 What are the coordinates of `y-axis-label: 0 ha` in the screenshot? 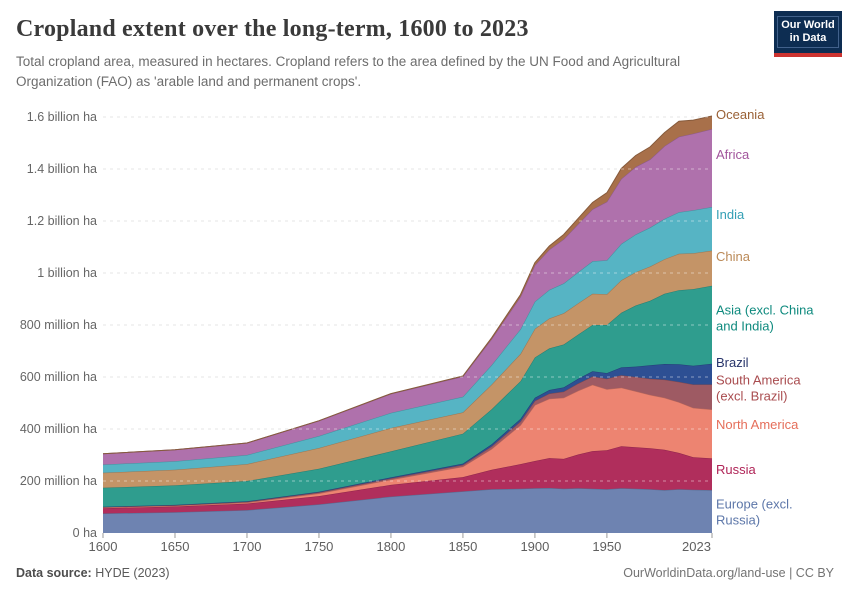 It's located at (84, 533).